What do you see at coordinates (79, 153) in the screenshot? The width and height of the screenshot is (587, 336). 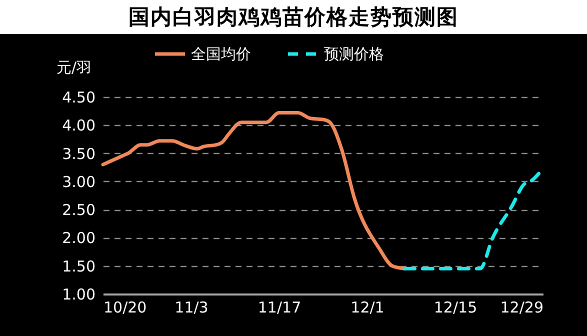 I see `y-tick-label: 3.50` at bounding box center [79, 153].